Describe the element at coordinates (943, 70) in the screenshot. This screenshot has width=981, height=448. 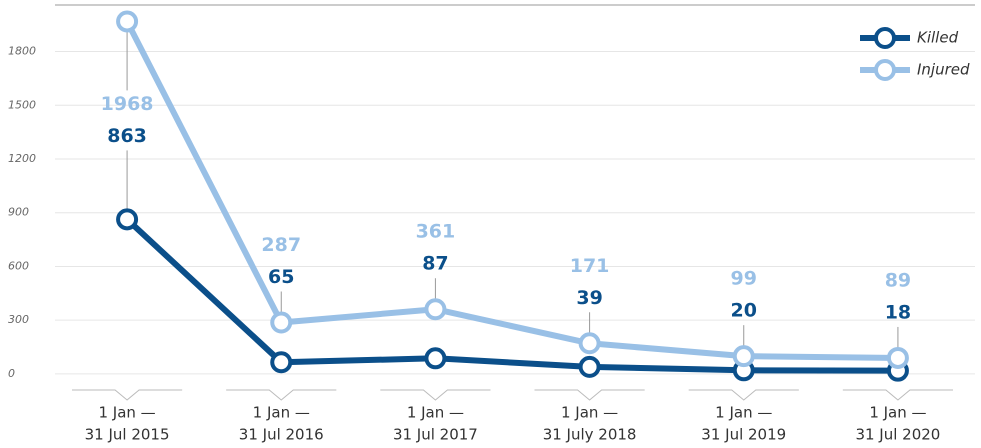
I see `legend-label: Injured` at that location.